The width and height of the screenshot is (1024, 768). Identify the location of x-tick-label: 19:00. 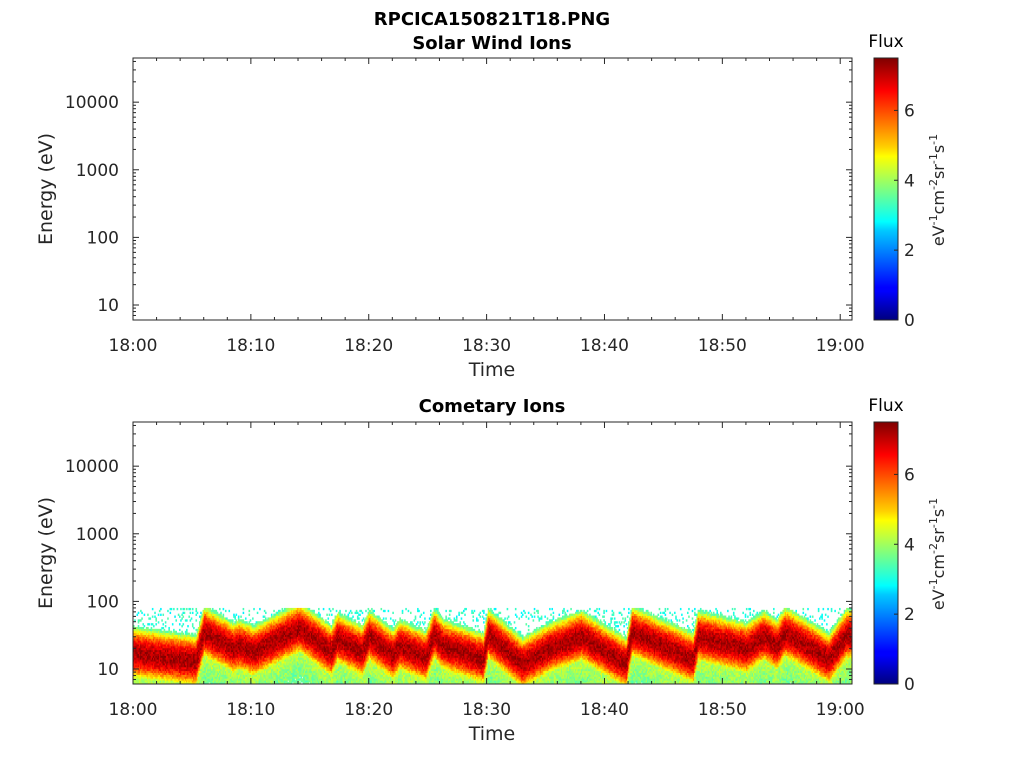
(840, 346).